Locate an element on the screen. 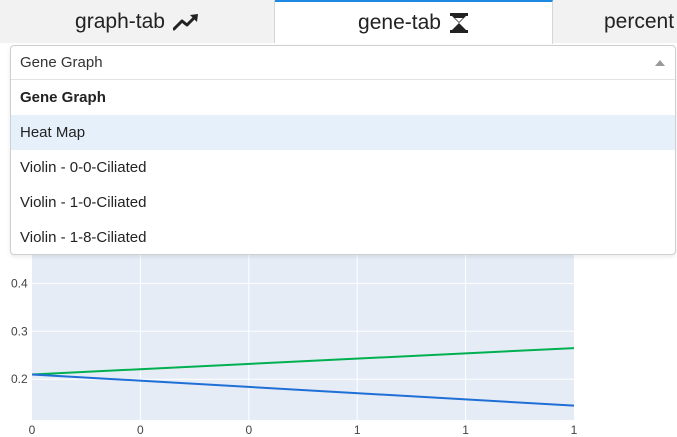  tab-graph: graph-tab is located at coordinates (137, 21).